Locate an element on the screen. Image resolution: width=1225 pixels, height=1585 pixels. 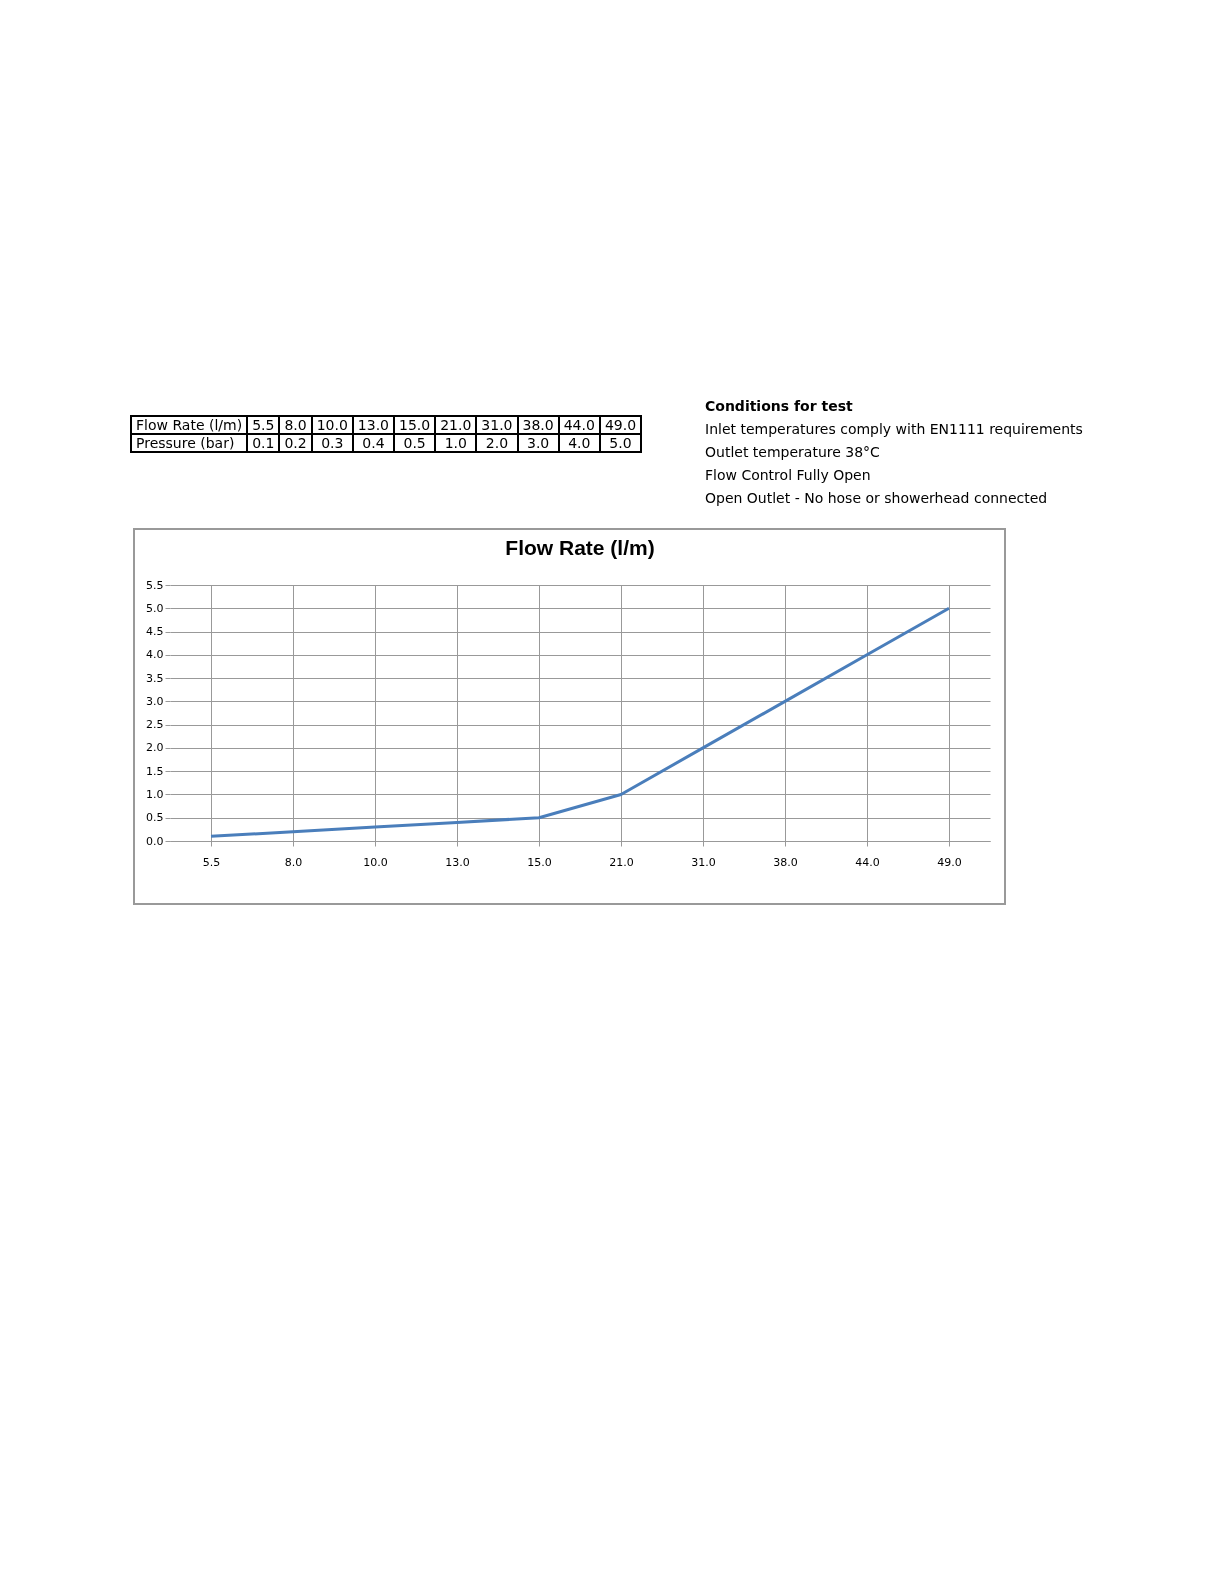
x-tick-label: 44.0 is located at coordinates (867, 862).